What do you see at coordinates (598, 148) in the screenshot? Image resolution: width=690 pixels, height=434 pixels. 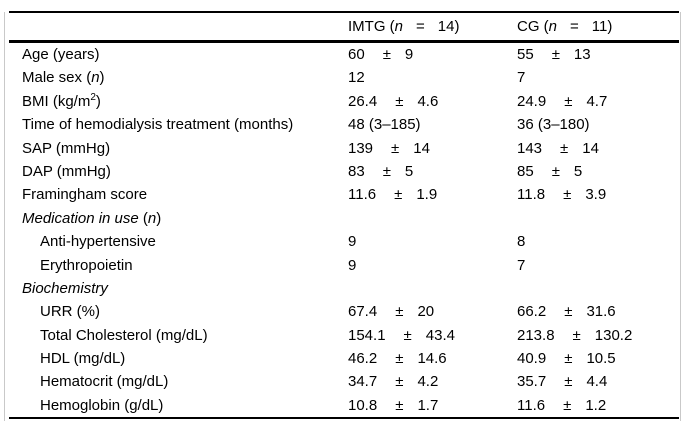 I see `value-cell-cg: 143 ±14` at bounding box center [598, 148].